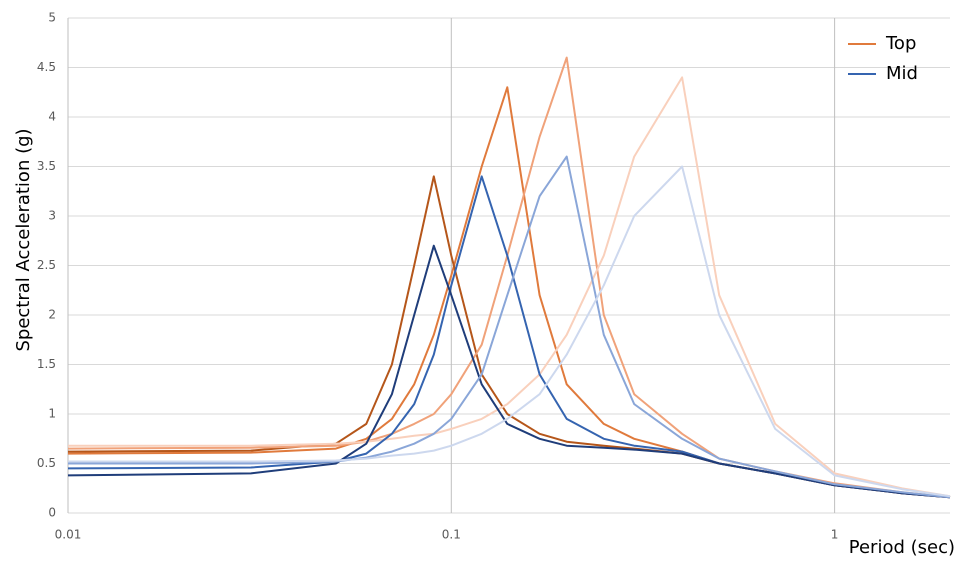  I want to click on y-tick-label: 2, so click(52, 315).